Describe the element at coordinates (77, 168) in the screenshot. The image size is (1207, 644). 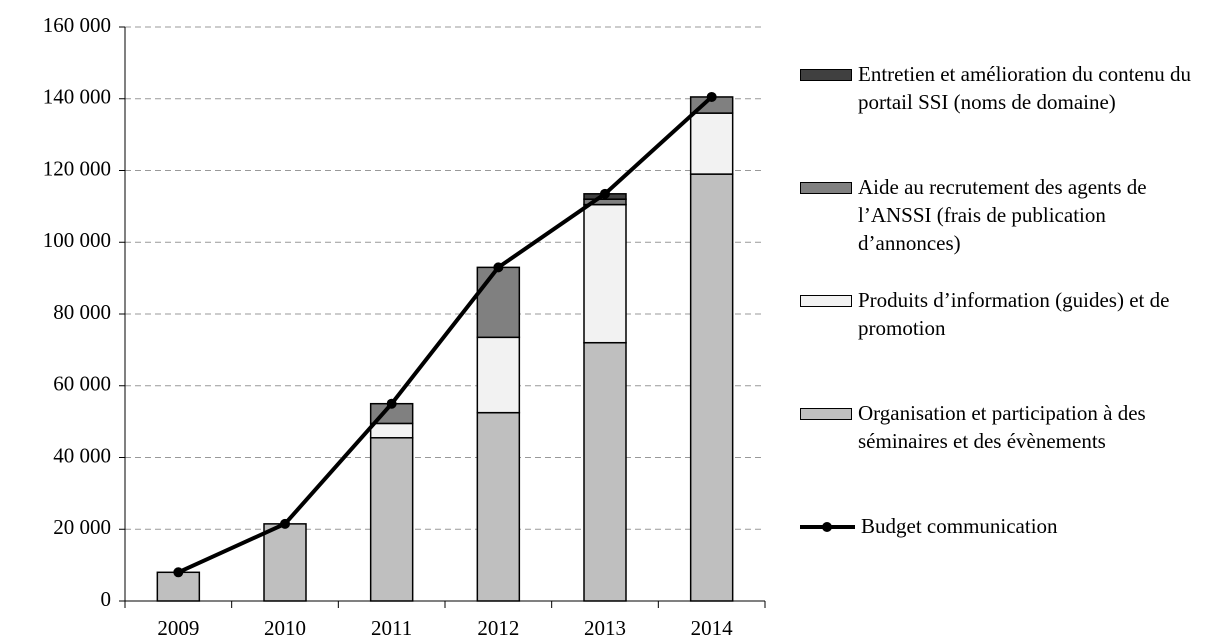
I see `y-tick-label: 120 000` at that location.